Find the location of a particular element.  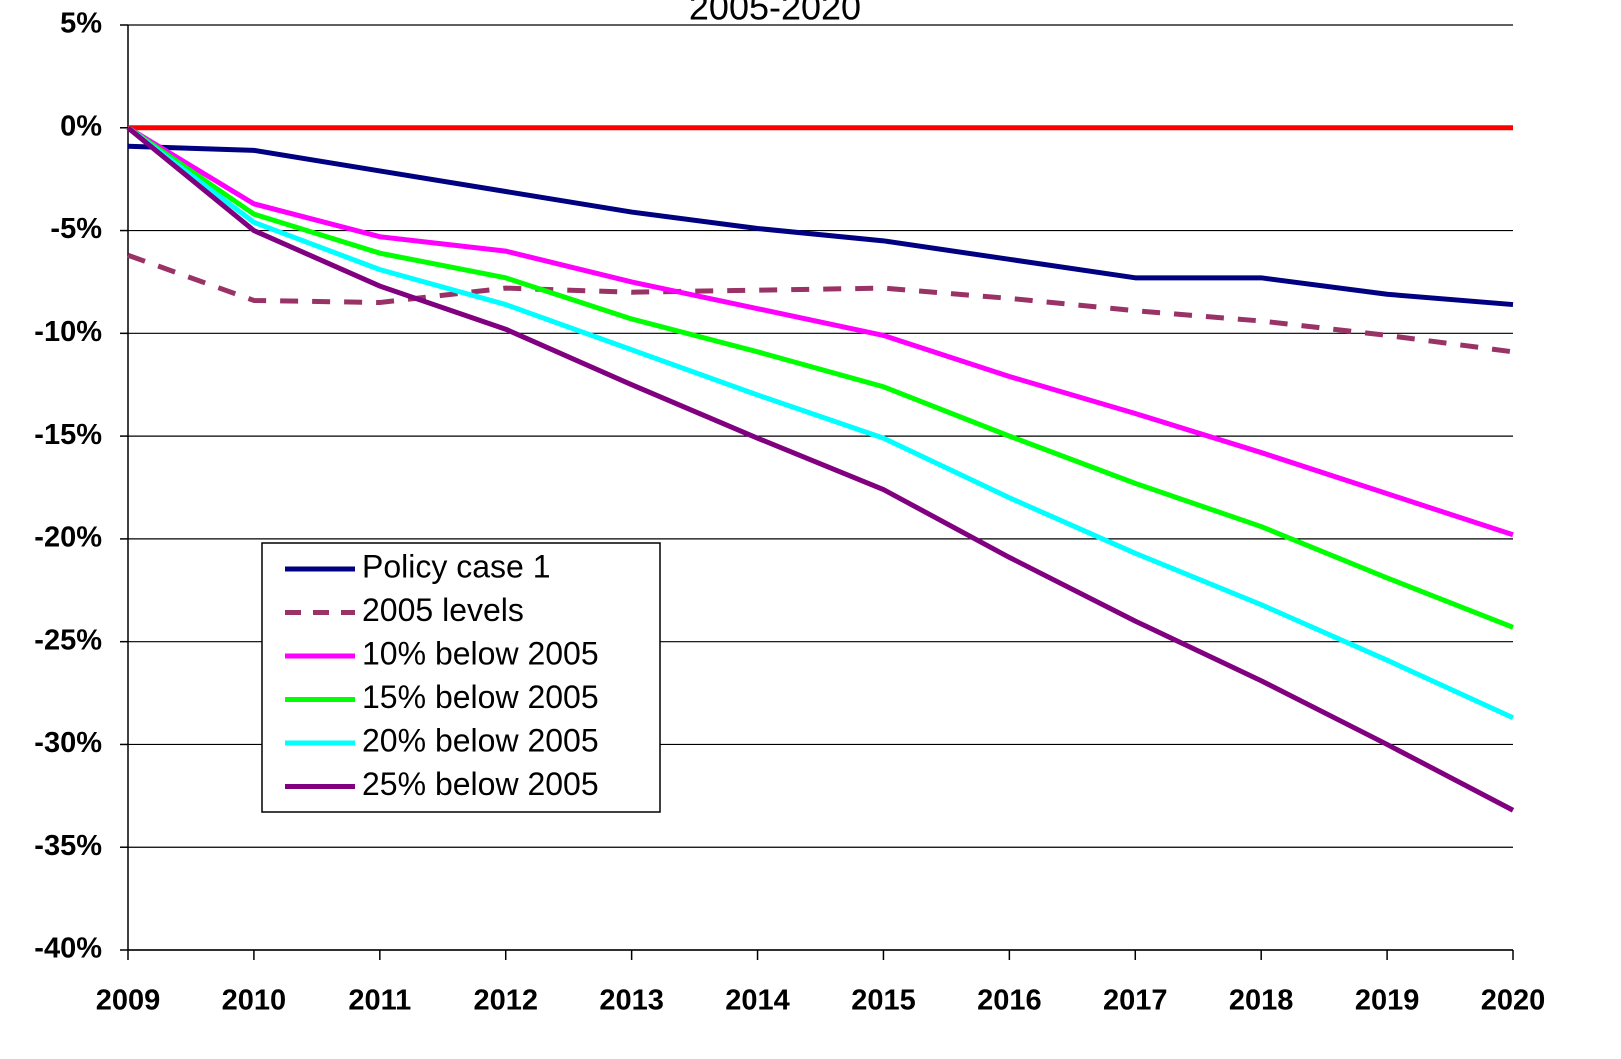

legend-label: 2005 levels is located at coordinates (443, 610).